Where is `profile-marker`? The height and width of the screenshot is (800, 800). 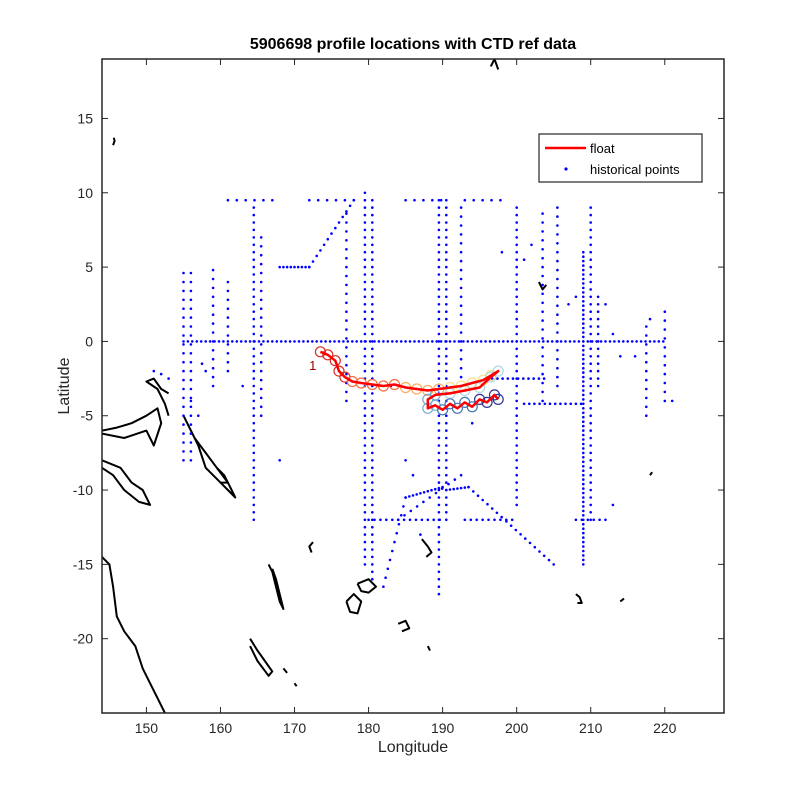 profile-marker is located at coordinates (472, 407).